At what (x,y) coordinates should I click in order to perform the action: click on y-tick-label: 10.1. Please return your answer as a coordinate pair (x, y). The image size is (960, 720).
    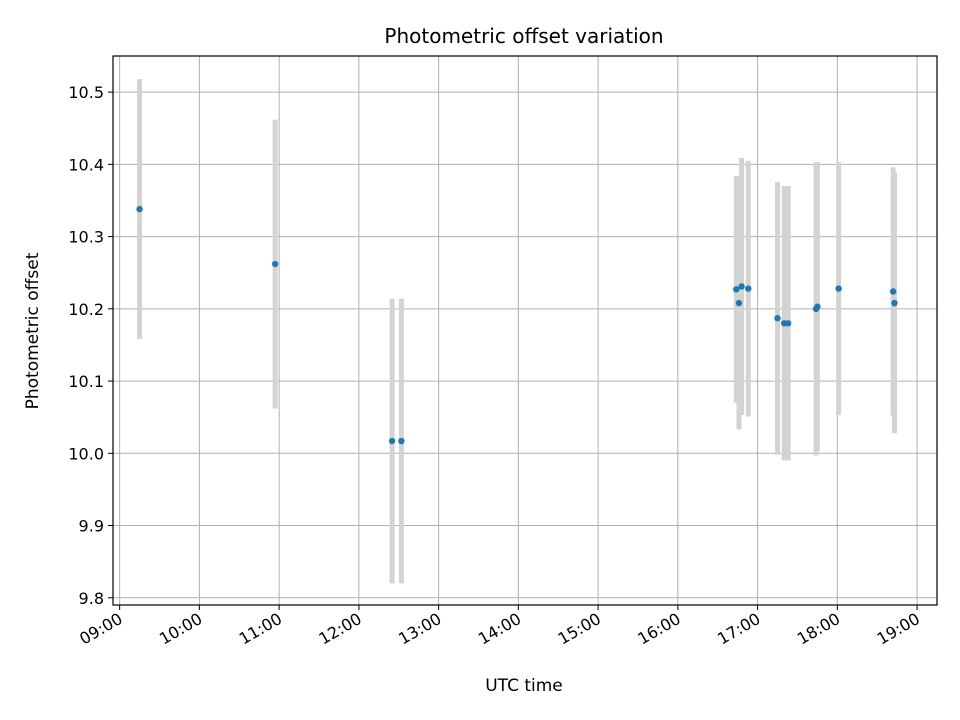
    Looking at the image, I should click on (86, 381).